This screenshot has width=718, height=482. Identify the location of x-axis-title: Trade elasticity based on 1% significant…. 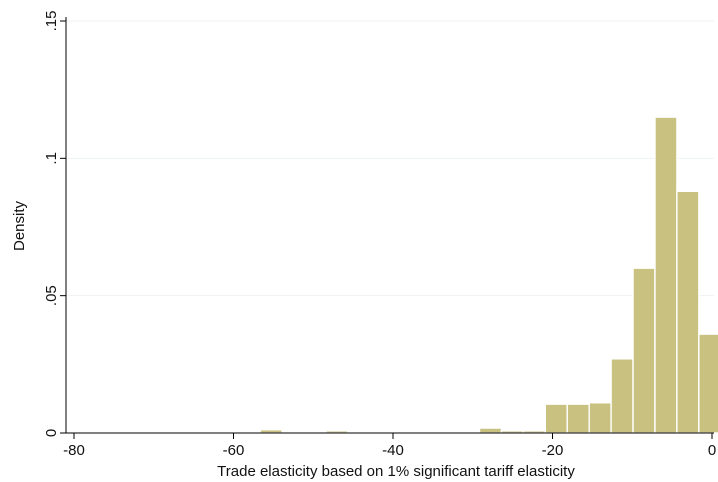
(396, 471).